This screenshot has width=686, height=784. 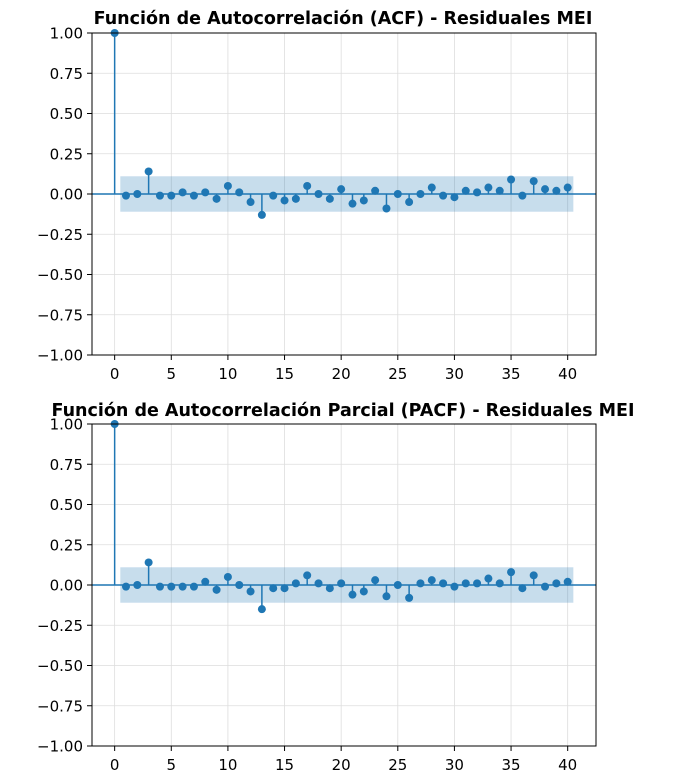 I want to click on pacf-y-tick-label: −0.75, so click(x=60, y=706).